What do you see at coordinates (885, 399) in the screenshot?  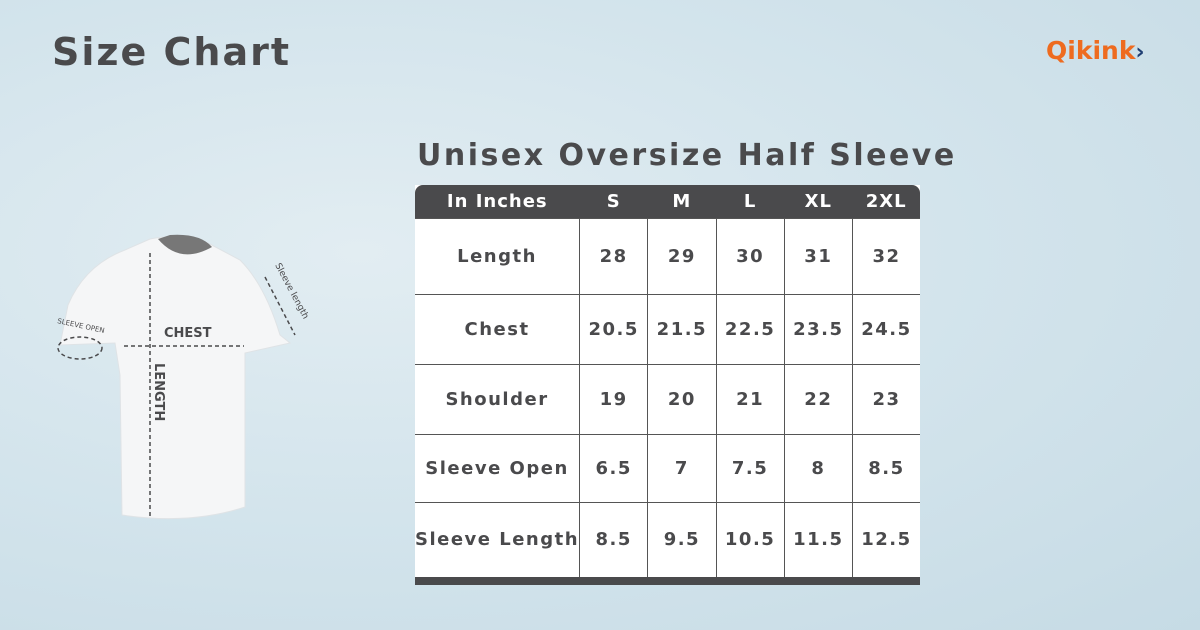 I see `table-cell: 23` at bounding box center [885, 399].